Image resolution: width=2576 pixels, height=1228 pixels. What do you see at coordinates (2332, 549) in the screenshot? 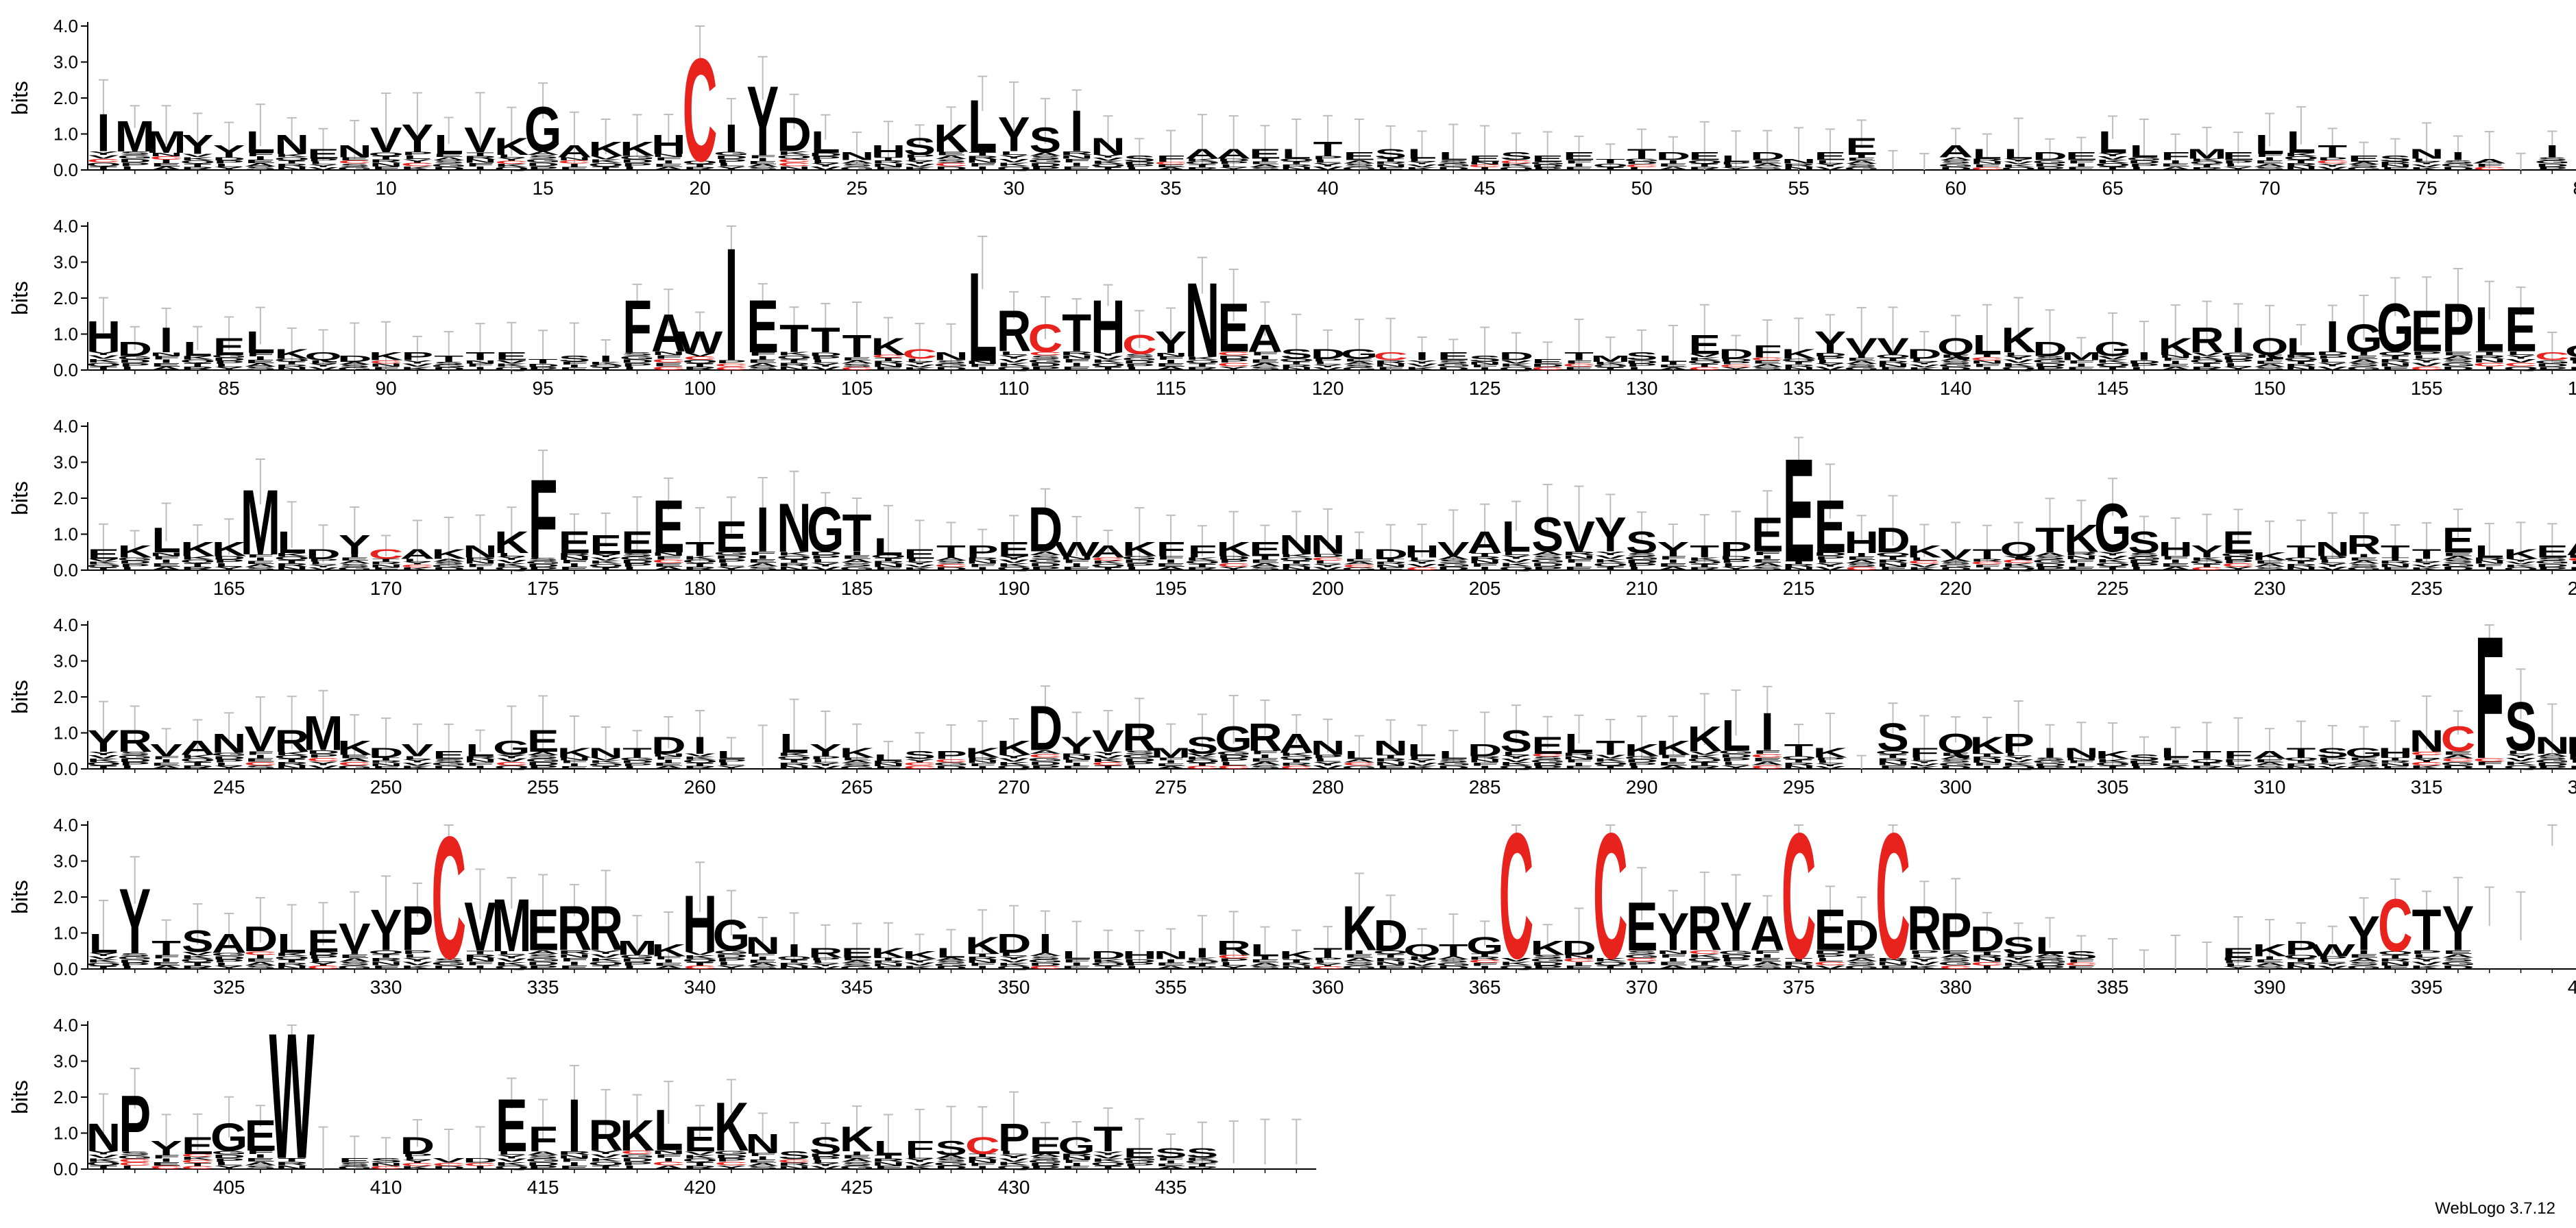
I see `logo-letter: N` at bounding box center [2332, 549].